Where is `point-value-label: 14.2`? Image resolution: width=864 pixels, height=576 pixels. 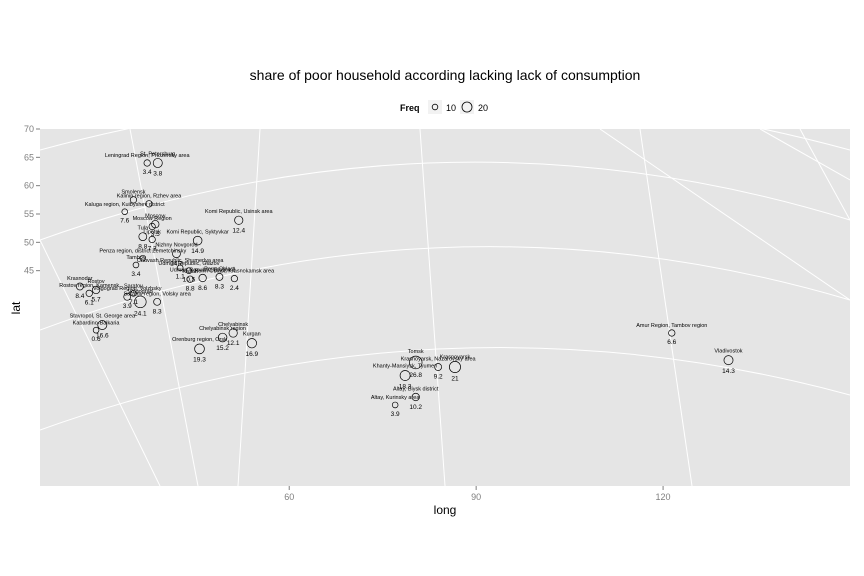
point-value-label: 14.2 is located at coordinates (176, 264).